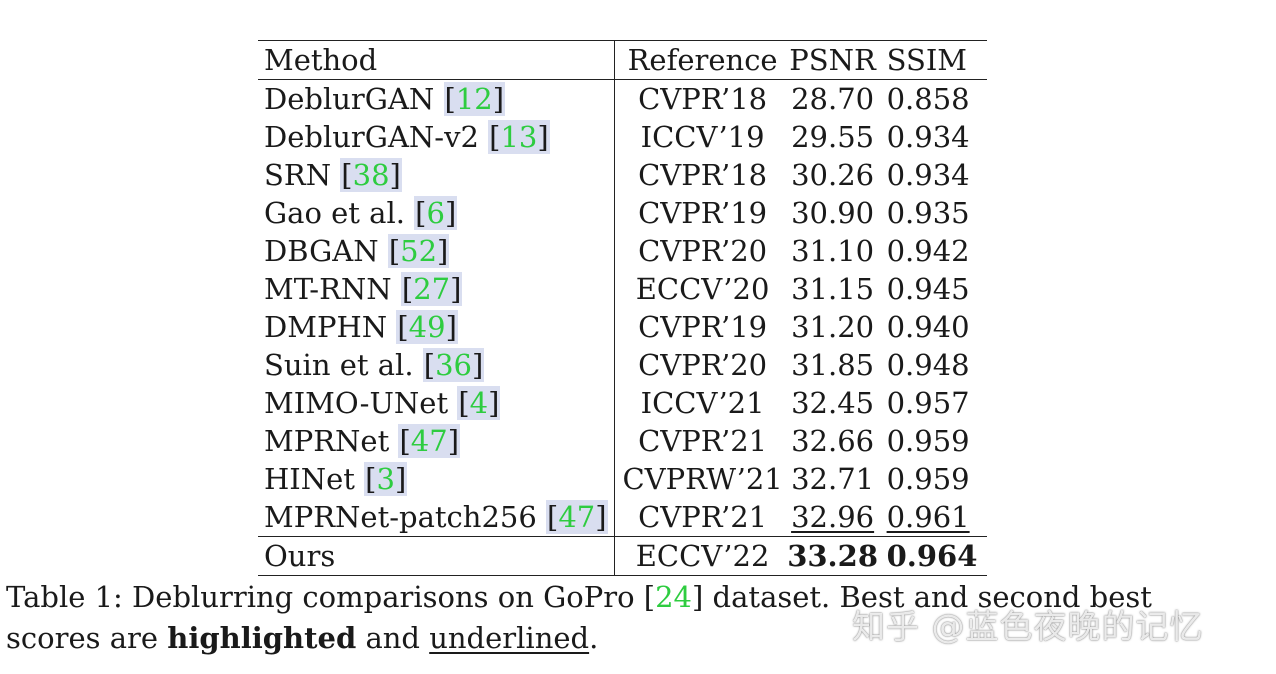 The height and width of the screenshot is (674, 1276). I want to click on citation-link: [6], so click(436, 212).